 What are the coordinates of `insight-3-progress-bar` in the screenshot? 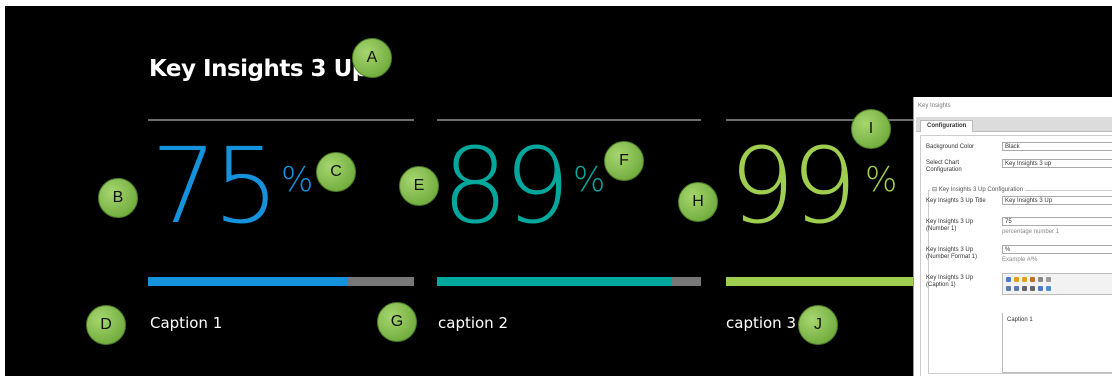 It's located at (823, 281).